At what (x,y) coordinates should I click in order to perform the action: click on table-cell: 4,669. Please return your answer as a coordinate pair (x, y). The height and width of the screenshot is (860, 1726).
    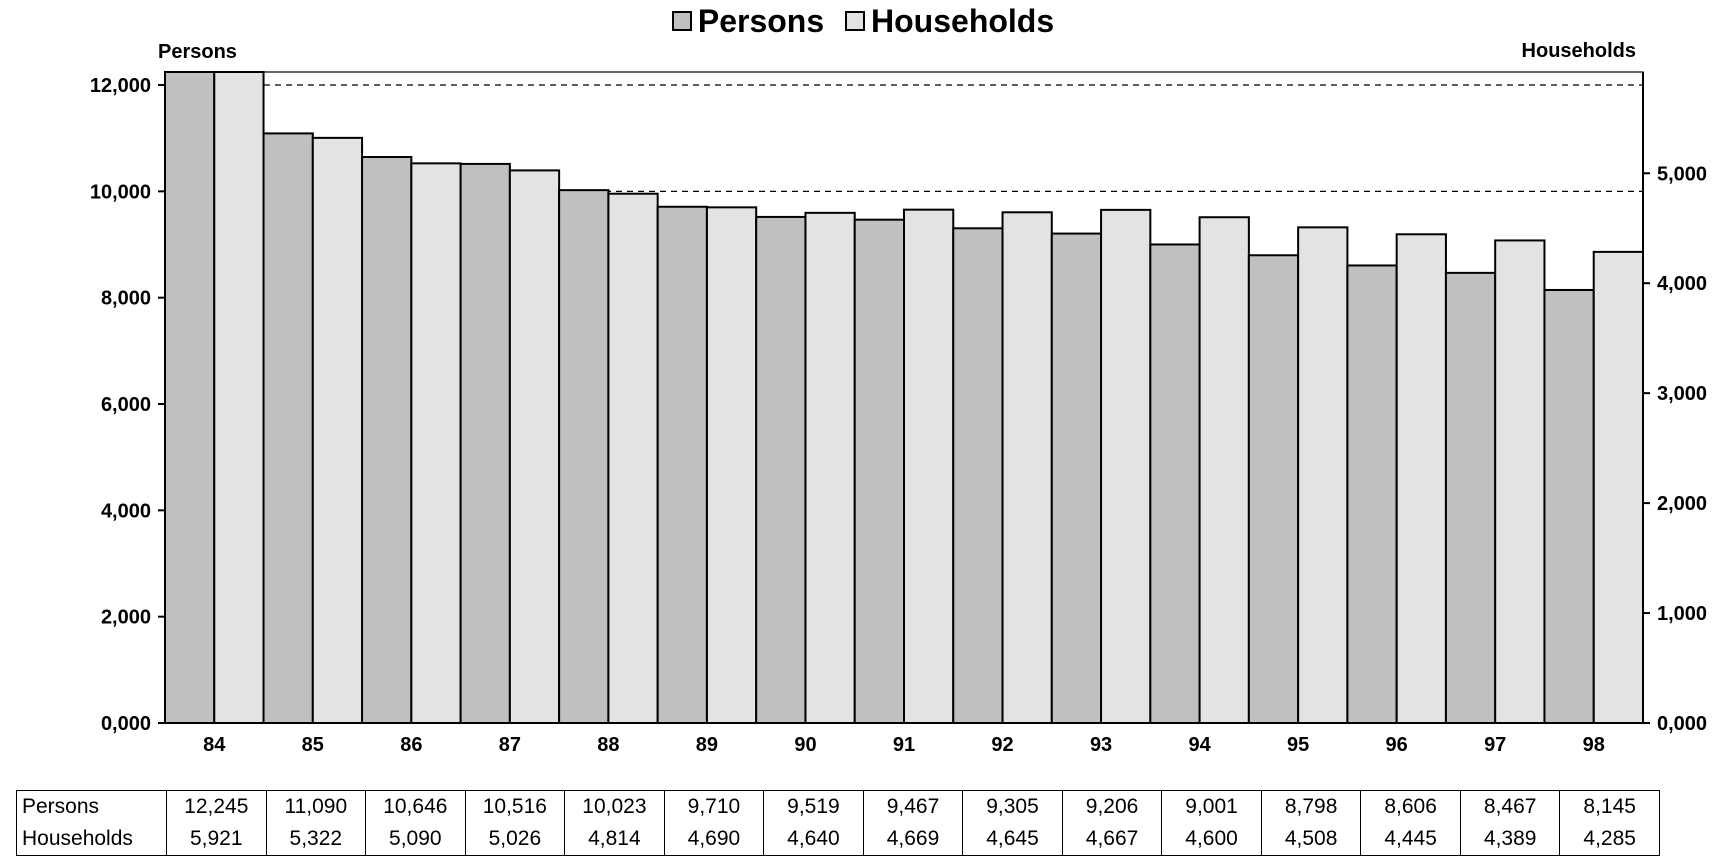
    Looking at the image, I should click on (913, 839).